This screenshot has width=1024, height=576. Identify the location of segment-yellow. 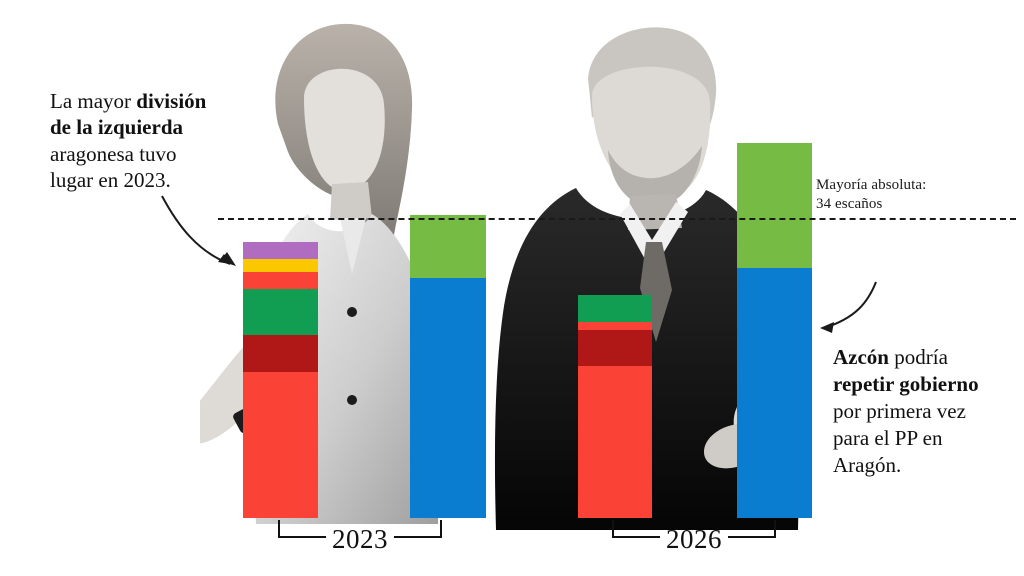
(280, 265).